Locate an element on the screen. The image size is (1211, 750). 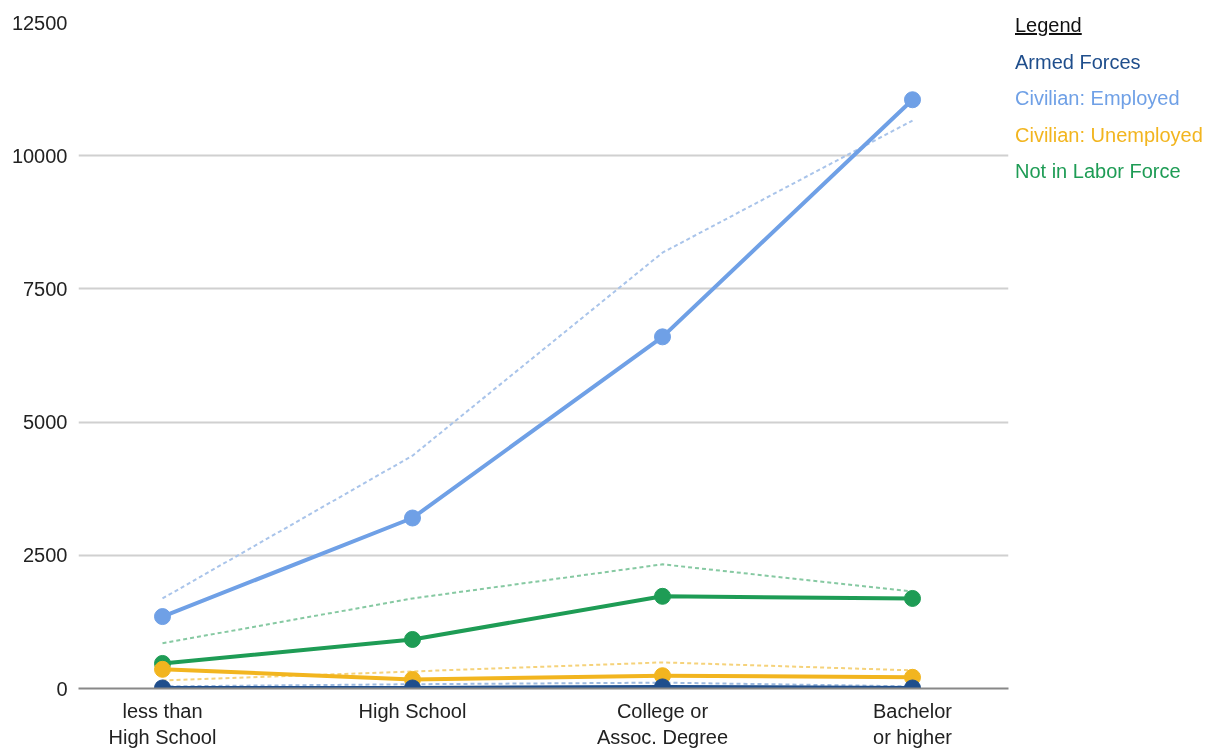
y-tick-label: 5000 is located at coordinates (45, 422).